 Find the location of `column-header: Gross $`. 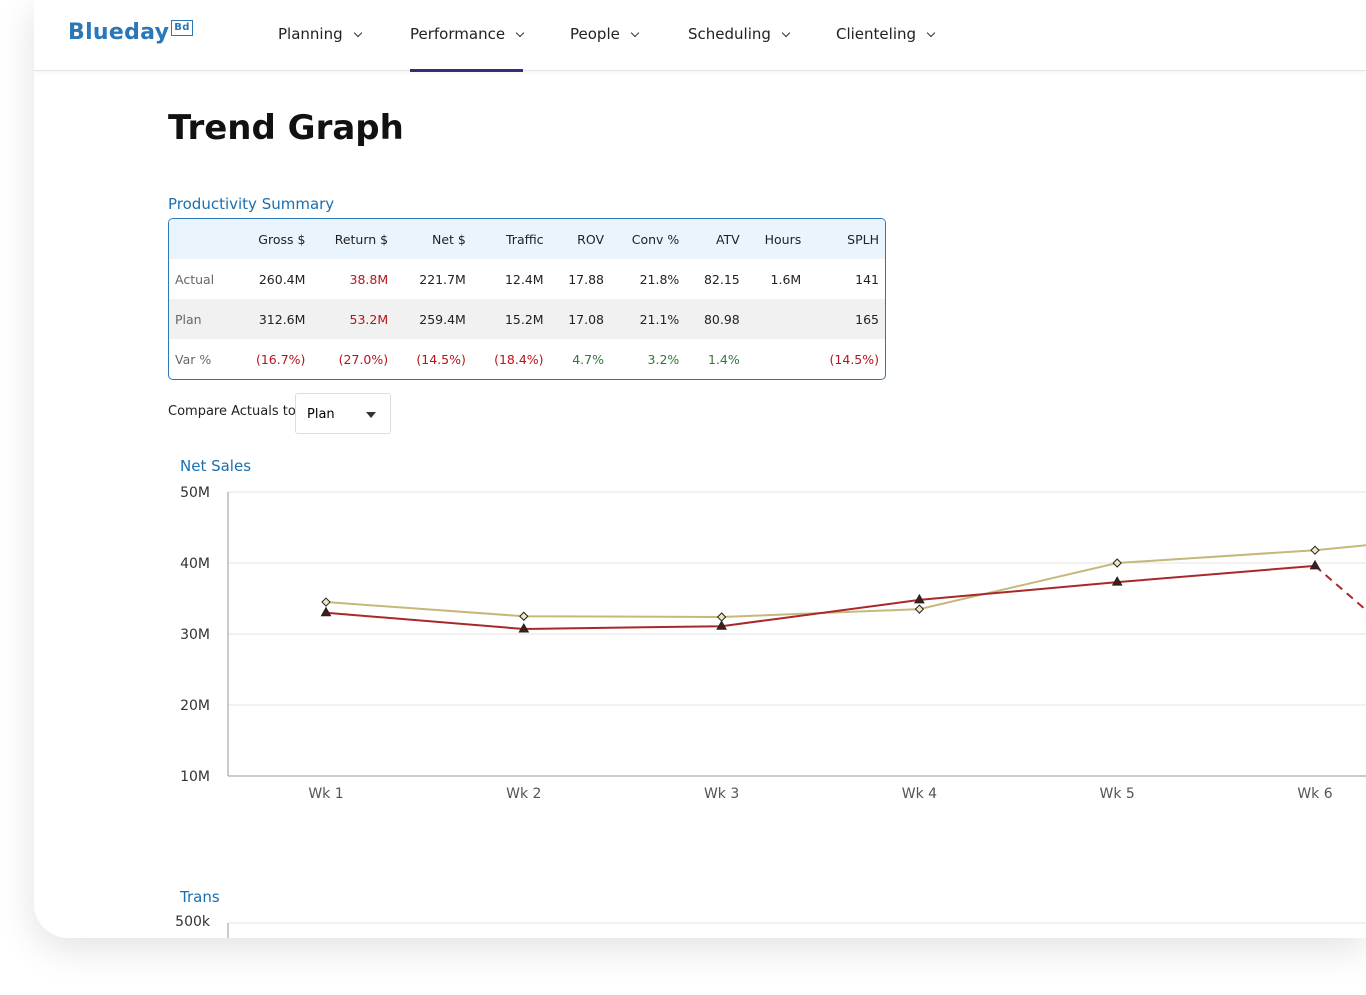

column-header: Gross $ is located at coordinates (272, 239).